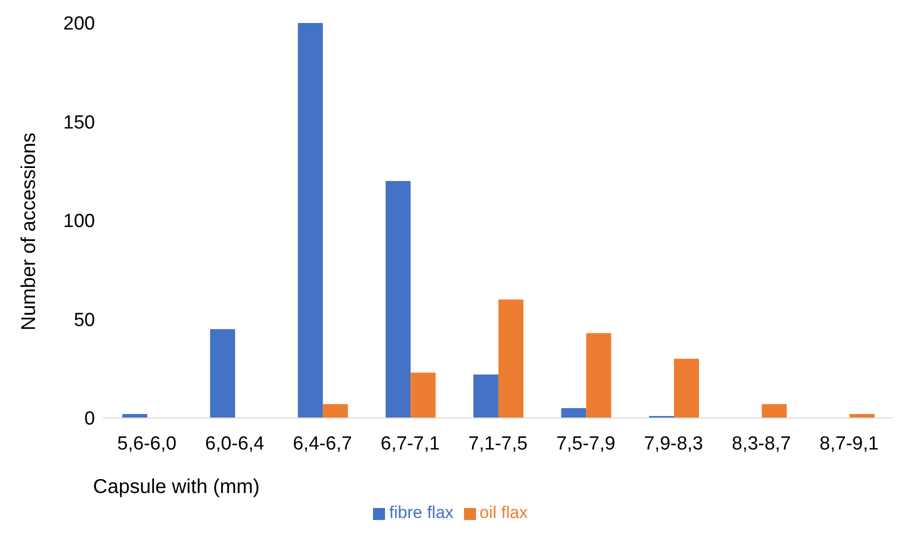  Describe the element at coordinates (79, 24) in the screenshot. I see `y-tick-label: 200` at that location.